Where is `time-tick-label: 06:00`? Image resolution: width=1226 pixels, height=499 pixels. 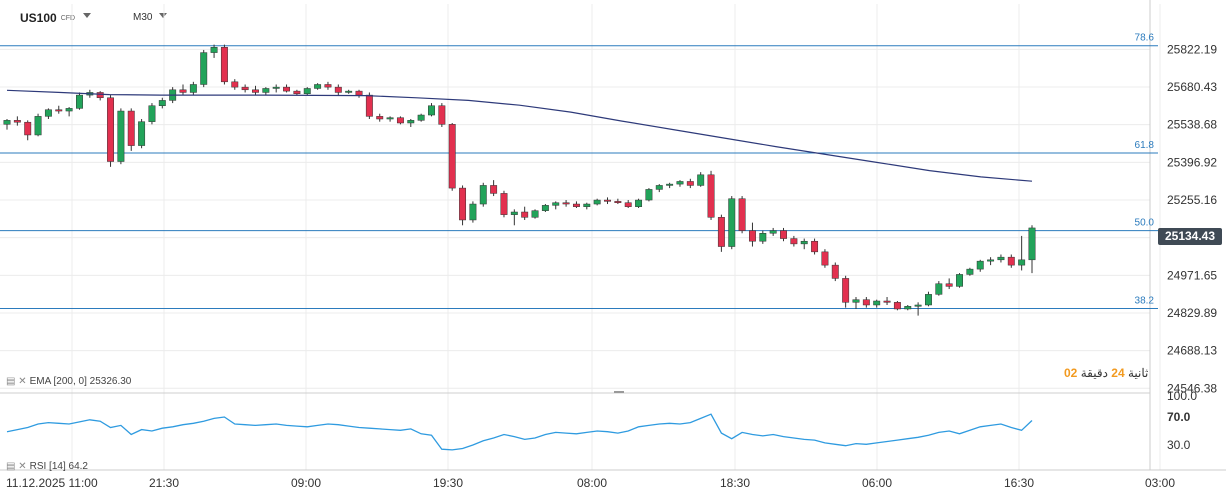 time-tick-label: 06:00 is located at coordinates (877, 483).